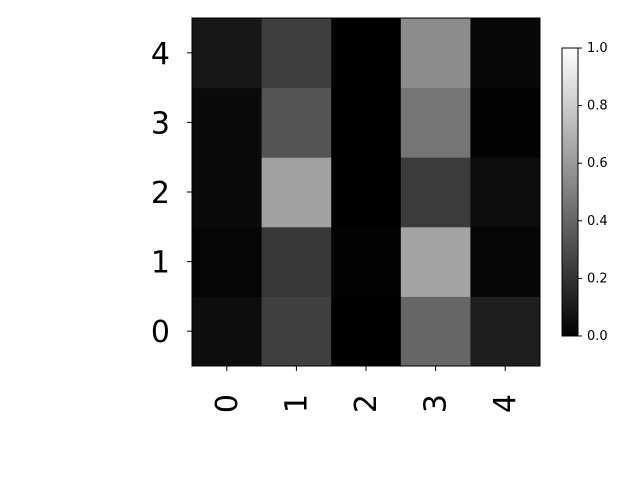 The width and height of the screenshot is (640, 480). What do you see at coordinates (505, 403) in the screenshot?
I see `x-tick-label: 4` at bounding box center [505, 403].